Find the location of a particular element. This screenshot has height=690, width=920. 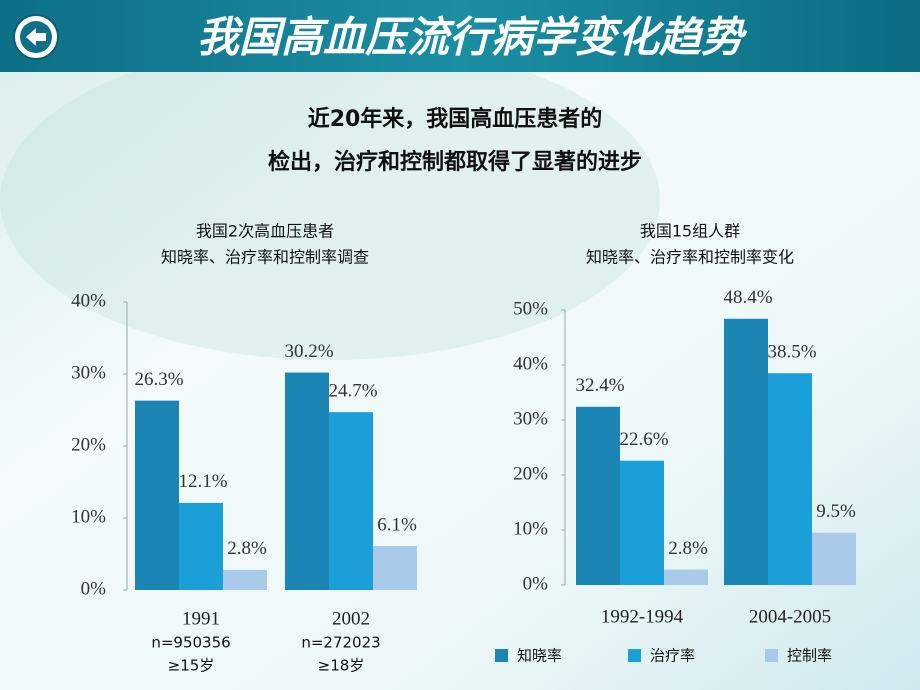

slide-title: 我国高血压流行病学变化趋势 is located at coordinates (472, 37).